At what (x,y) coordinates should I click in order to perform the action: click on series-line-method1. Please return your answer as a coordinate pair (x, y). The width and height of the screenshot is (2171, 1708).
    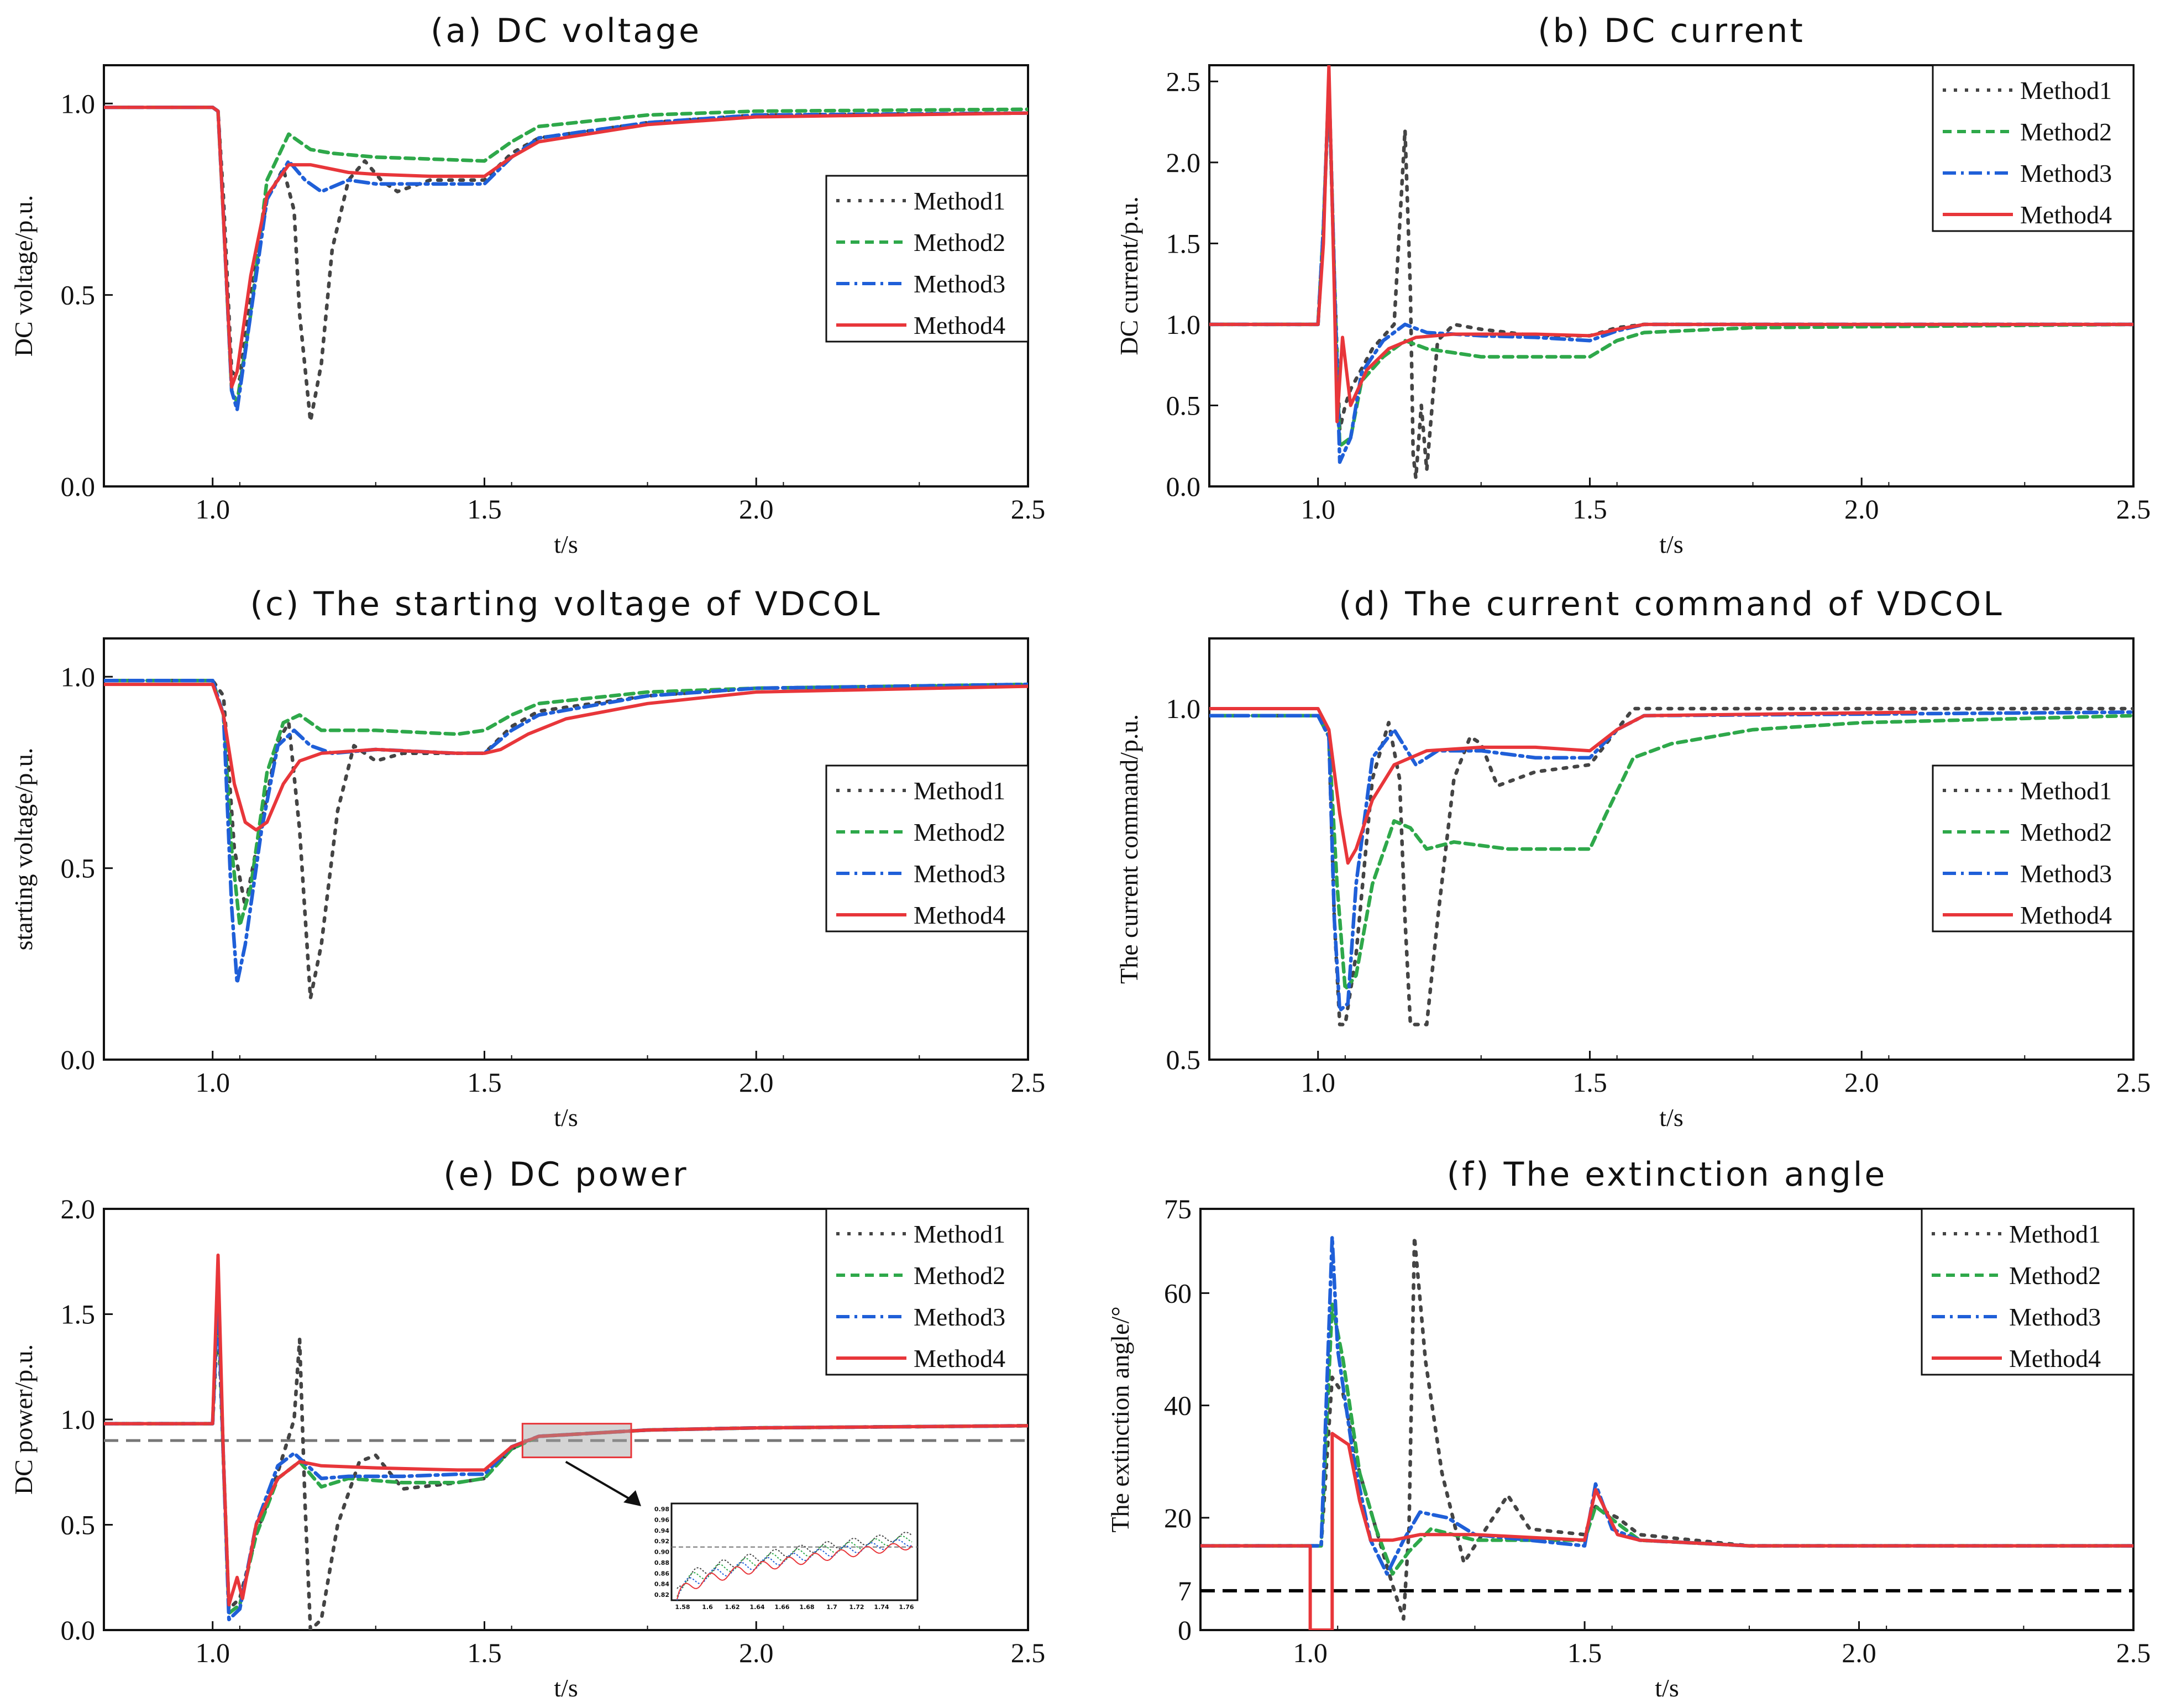
    Looking at the image, I should click on (566, 839).